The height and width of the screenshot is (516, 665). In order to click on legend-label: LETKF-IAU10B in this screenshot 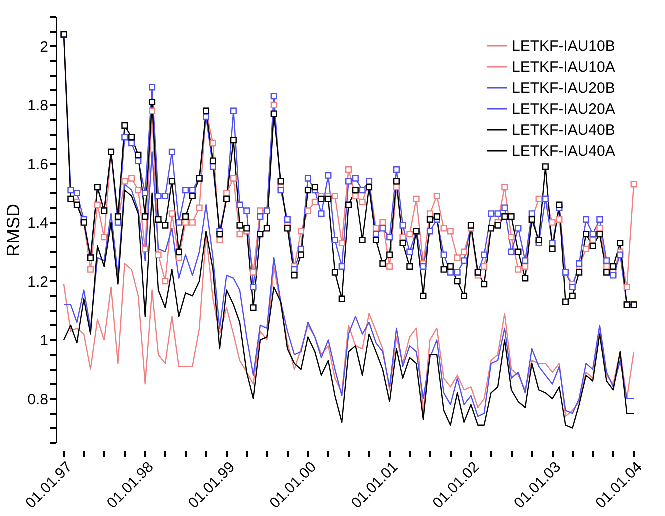, I will do `click(564, 46)`.